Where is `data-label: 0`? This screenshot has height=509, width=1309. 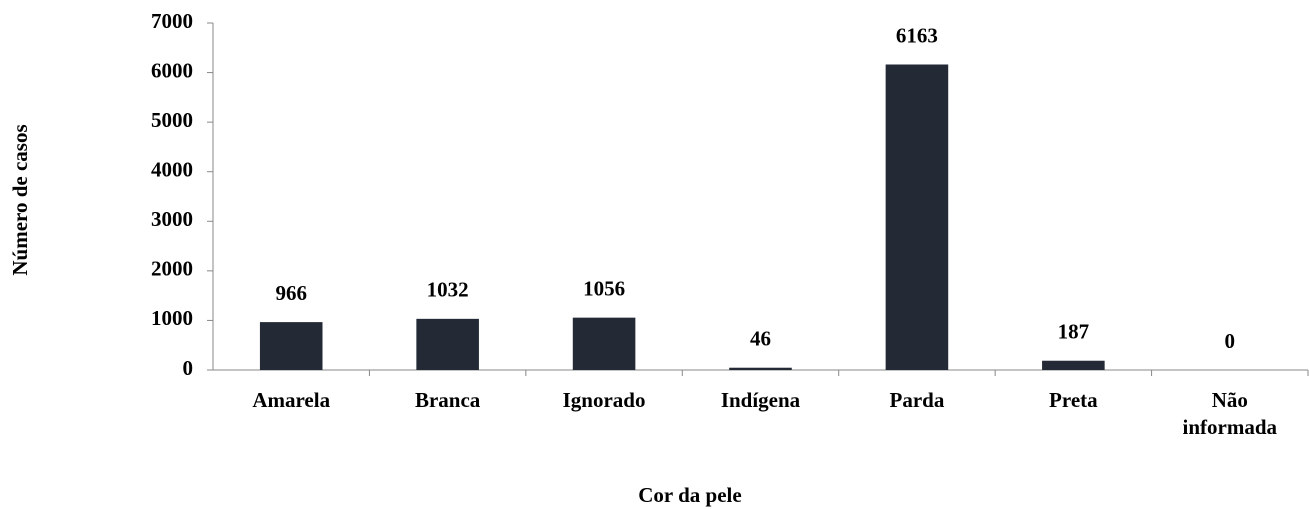
data-label: 0 is located at coordinates (1230, 341).